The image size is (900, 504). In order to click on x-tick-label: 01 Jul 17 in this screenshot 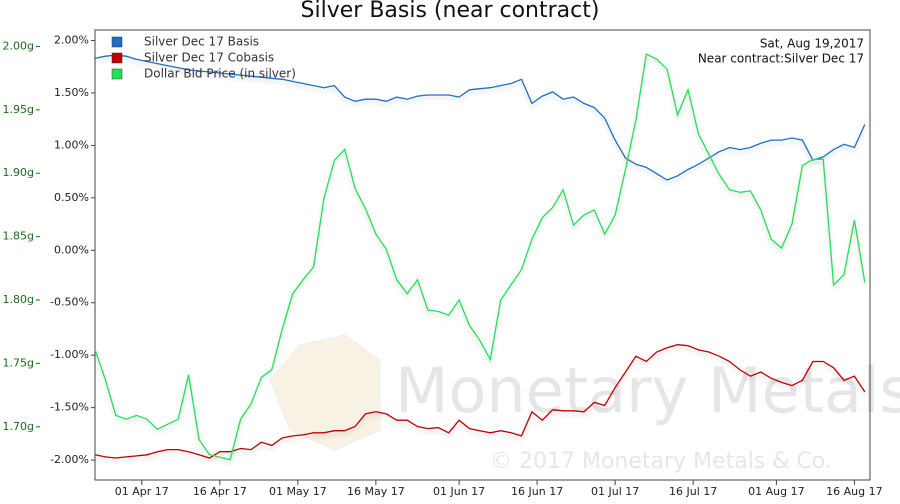, I will do `click(615, 491)`.